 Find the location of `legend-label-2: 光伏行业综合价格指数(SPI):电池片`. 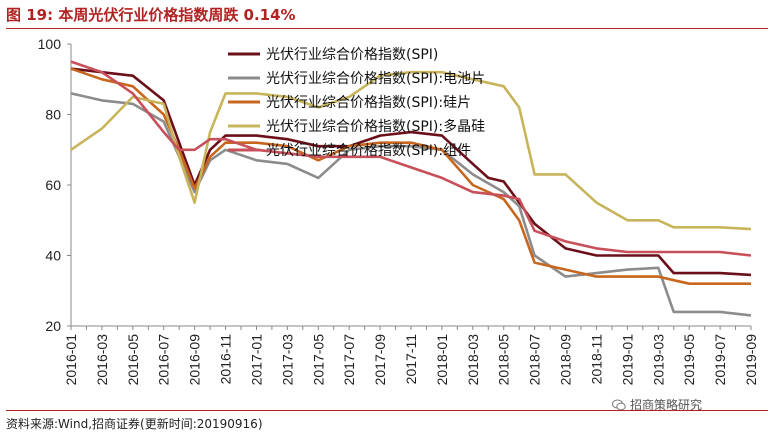

legend-label-2: 光伏行业综合价格指数(SPI):电池片 is located at coordinates (375, 79).